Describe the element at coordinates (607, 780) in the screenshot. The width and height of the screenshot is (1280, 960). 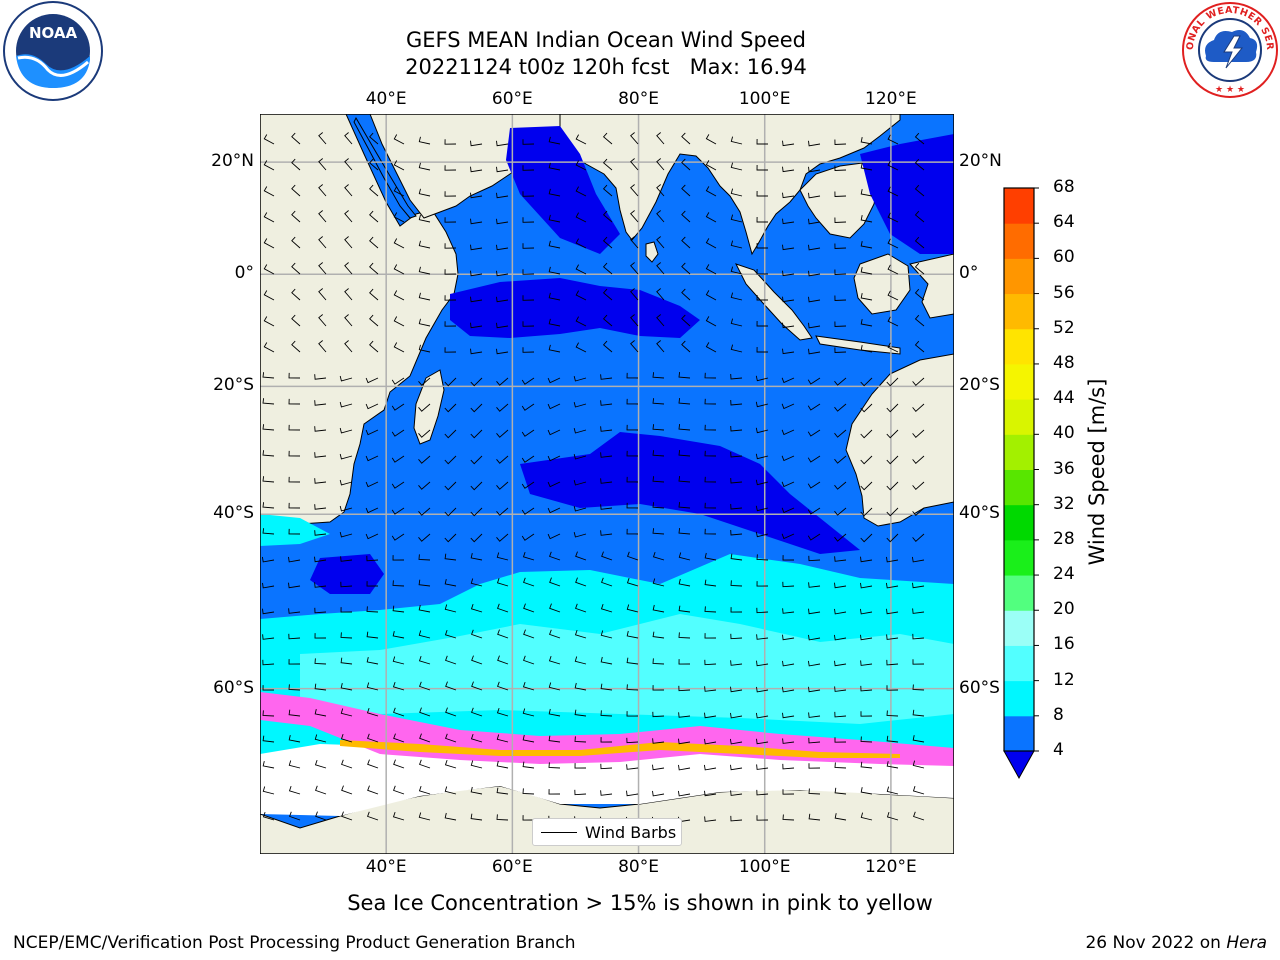
I see `ice-free-zone` at that location.